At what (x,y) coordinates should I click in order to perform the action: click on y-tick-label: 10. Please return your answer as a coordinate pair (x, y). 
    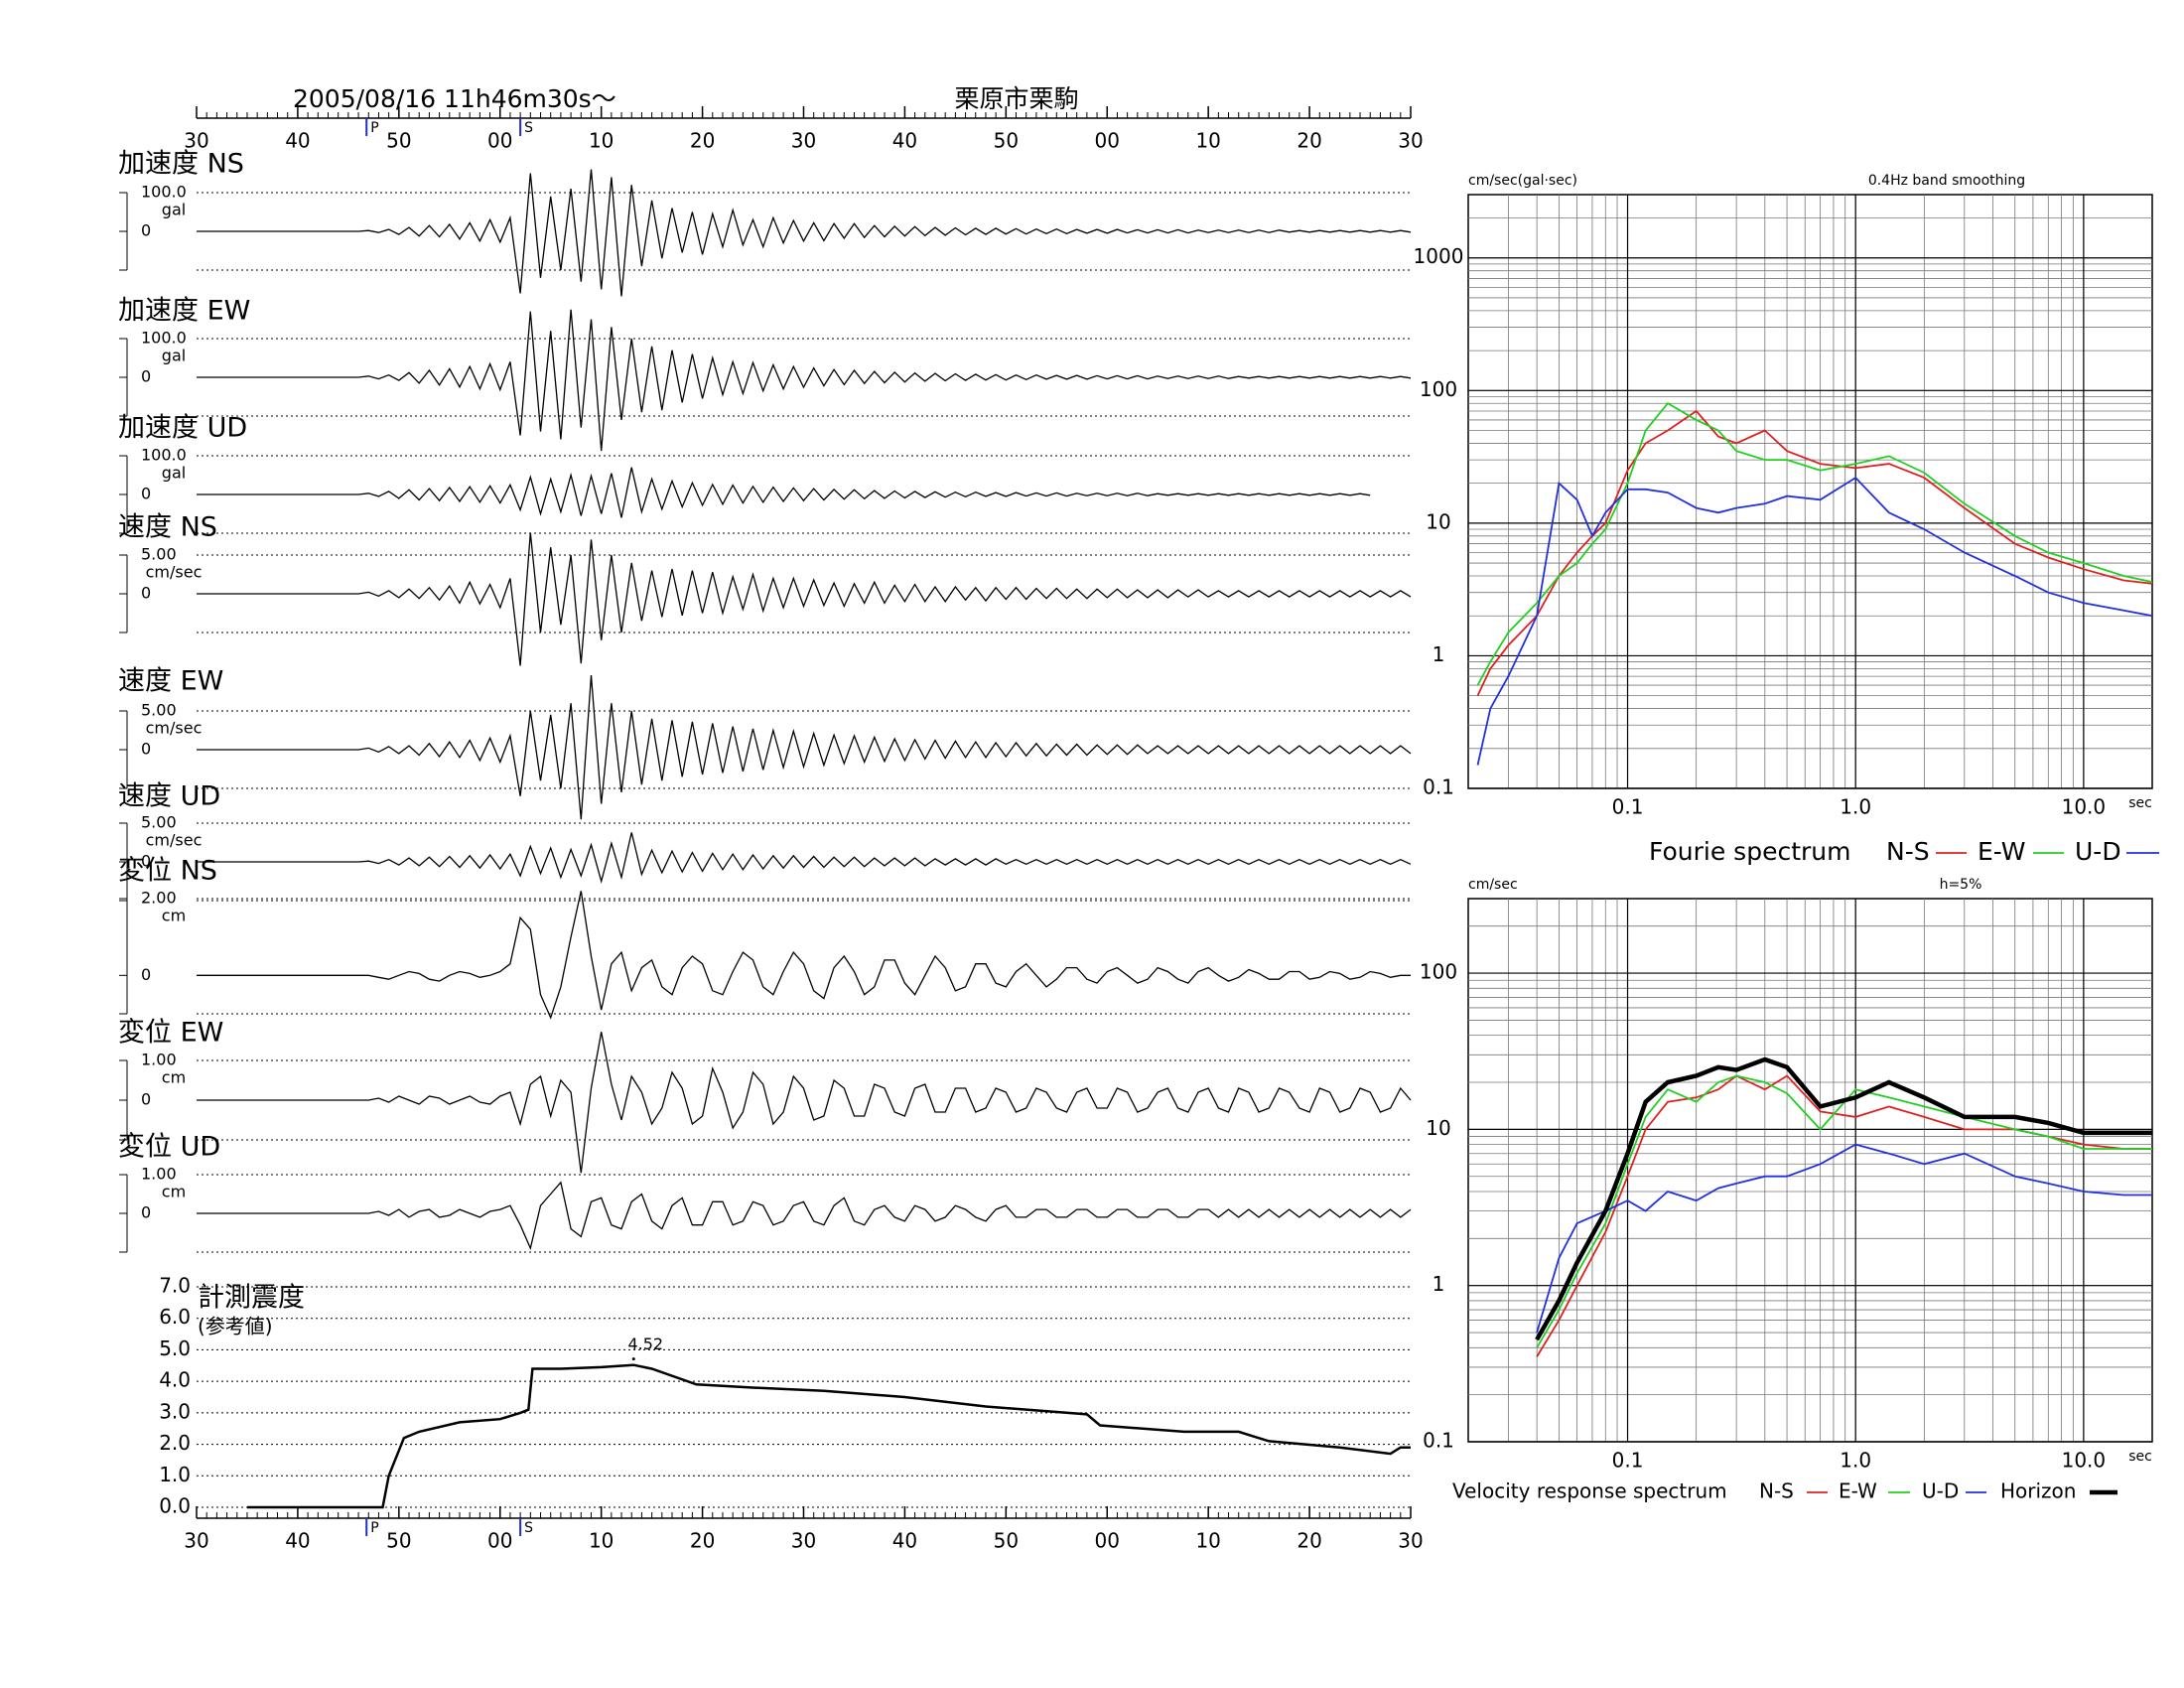
    Looking at the image, I should click on (1438, 521).